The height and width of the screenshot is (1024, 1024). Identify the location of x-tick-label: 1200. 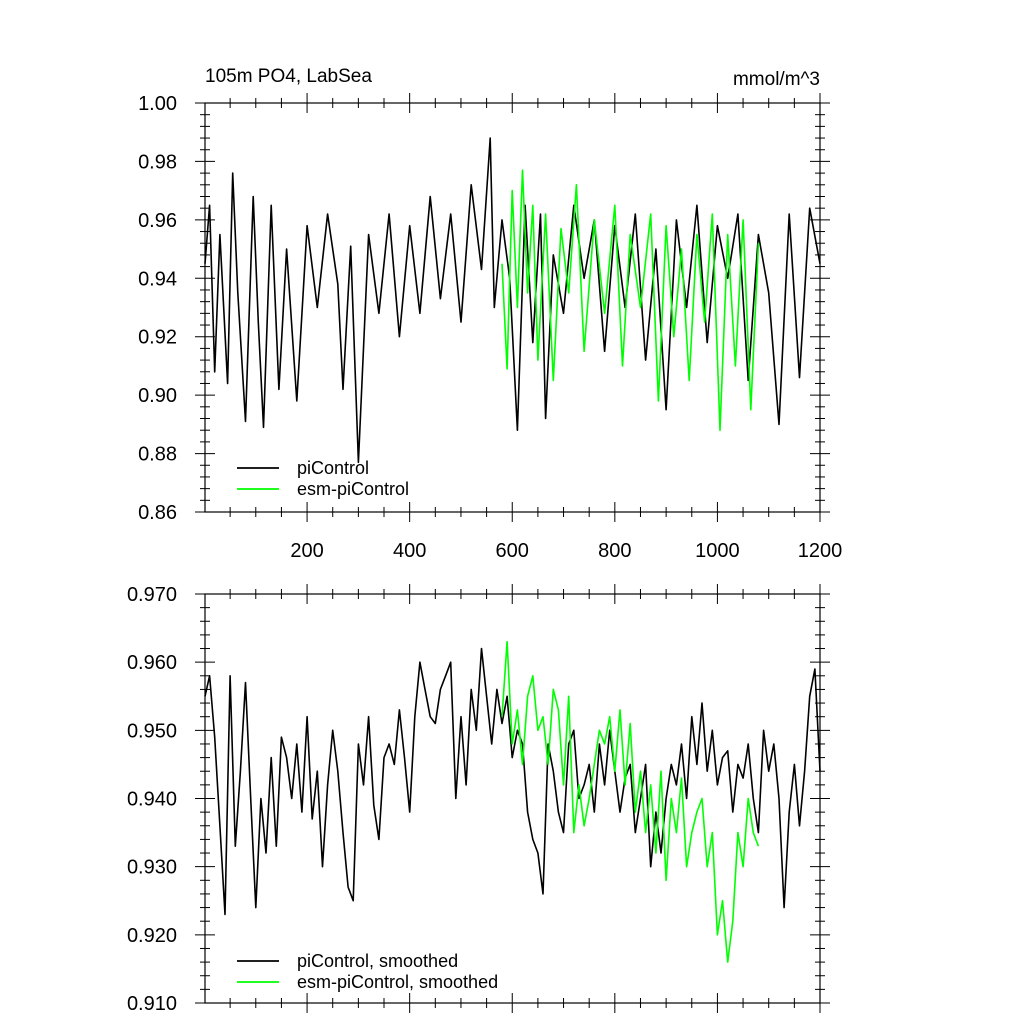
(820, 551).